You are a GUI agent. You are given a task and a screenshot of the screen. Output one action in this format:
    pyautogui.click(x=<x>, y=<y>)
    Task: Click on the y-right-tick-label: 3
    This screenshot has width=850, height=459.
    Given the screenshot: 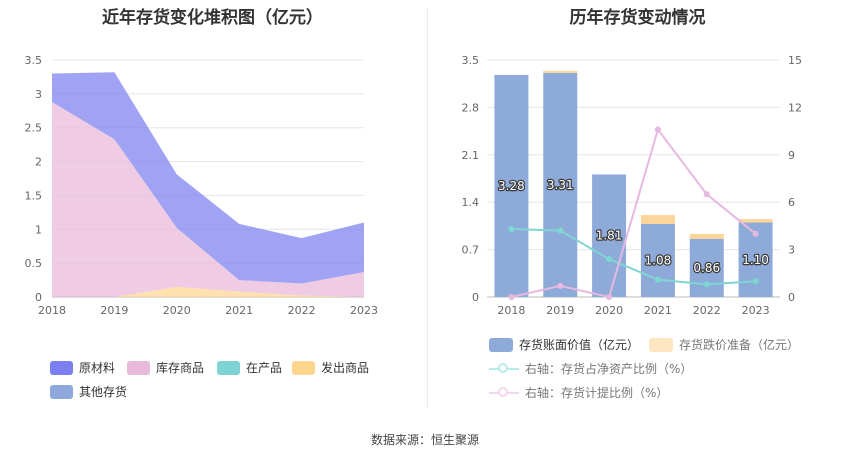 What is the action you would take?
    pyautogui.click(x=791, y=250)
    